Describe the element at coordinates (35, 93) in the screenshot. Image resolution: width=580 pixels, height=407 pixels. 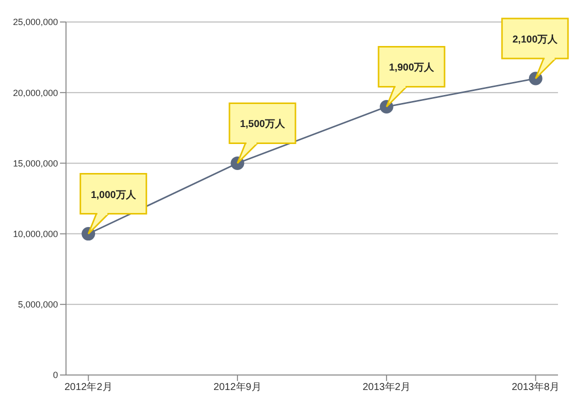
I see `y-tick-label: 20,000,000` at that location.